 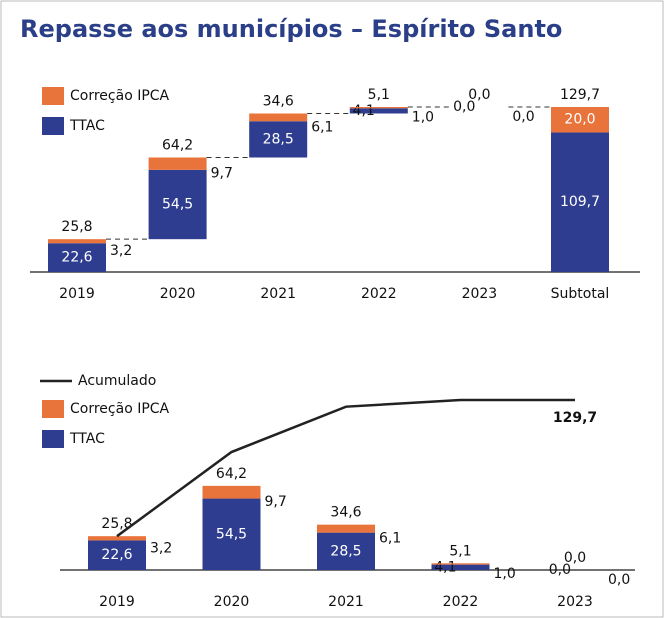 I want to click on chart-title: Repasse aos municípios – Espírito Santo, so click(x=291, y=29).